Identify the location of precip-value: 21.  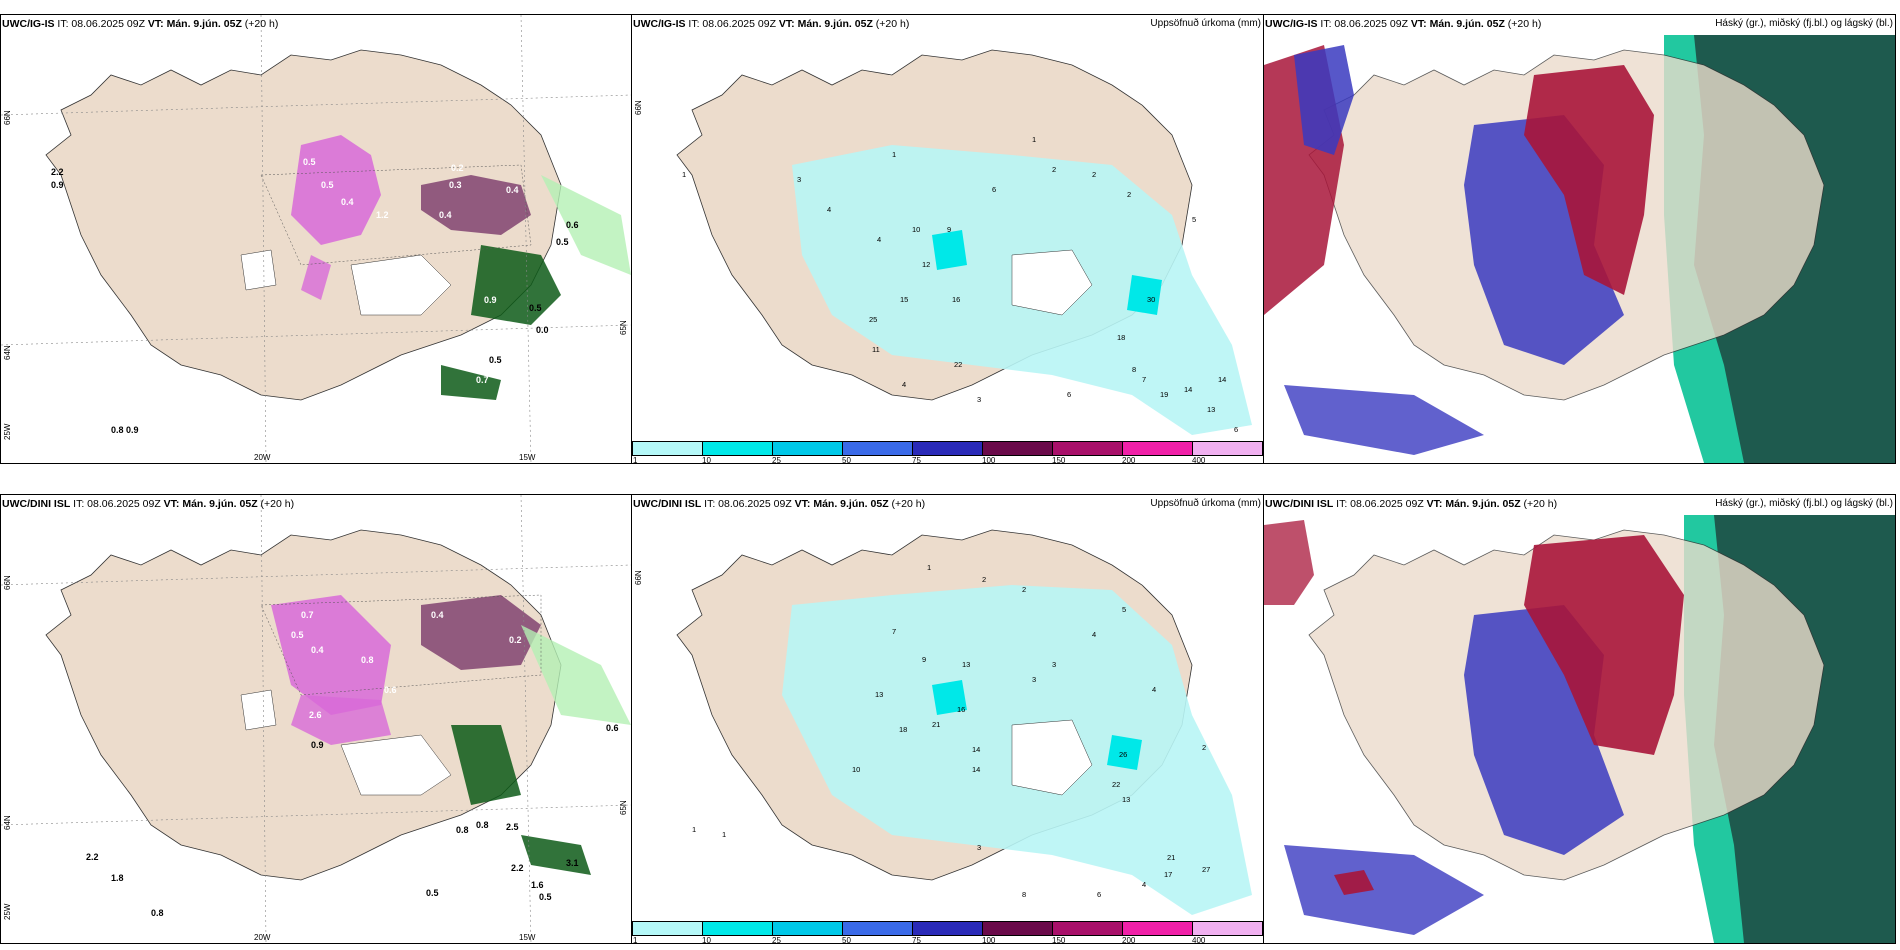
(936, 724).